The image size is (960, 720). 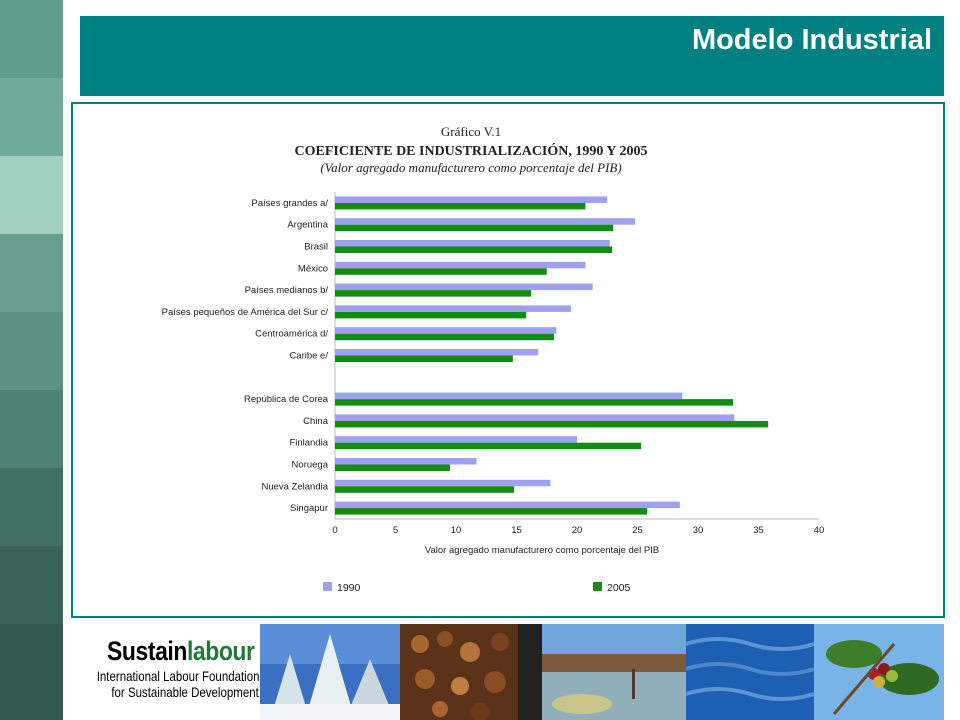 What do you see at coordinates (349, 588) in the screenshot?
I see `legend-label-1990: 1990` at bounding box center [349, 588].